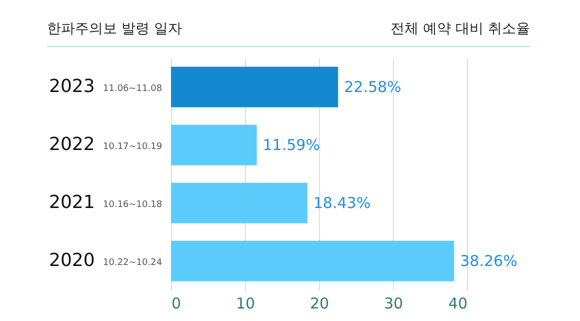  Describe the element at coordinates (105, 260) in the screenshot. I see `category-label: 2020 10.22~10.24` at that location.